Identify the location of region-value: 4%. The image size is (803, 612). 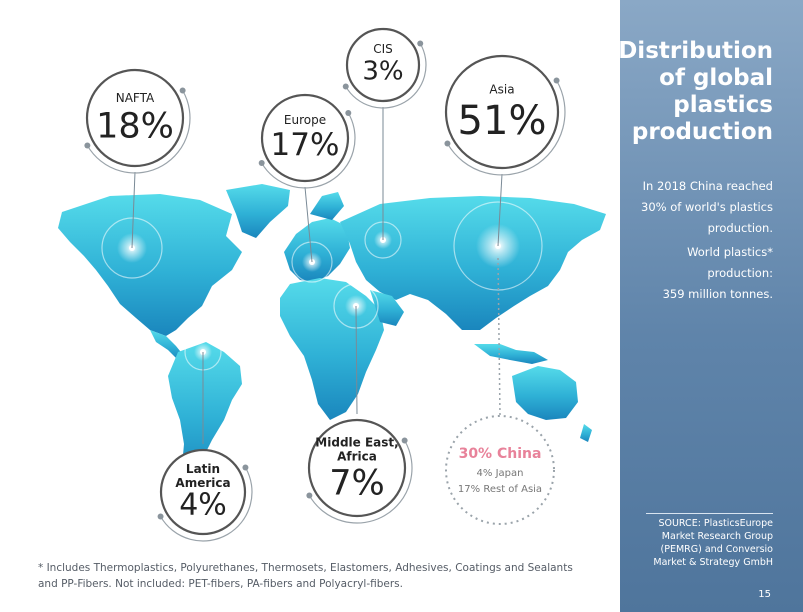
(203, 505).